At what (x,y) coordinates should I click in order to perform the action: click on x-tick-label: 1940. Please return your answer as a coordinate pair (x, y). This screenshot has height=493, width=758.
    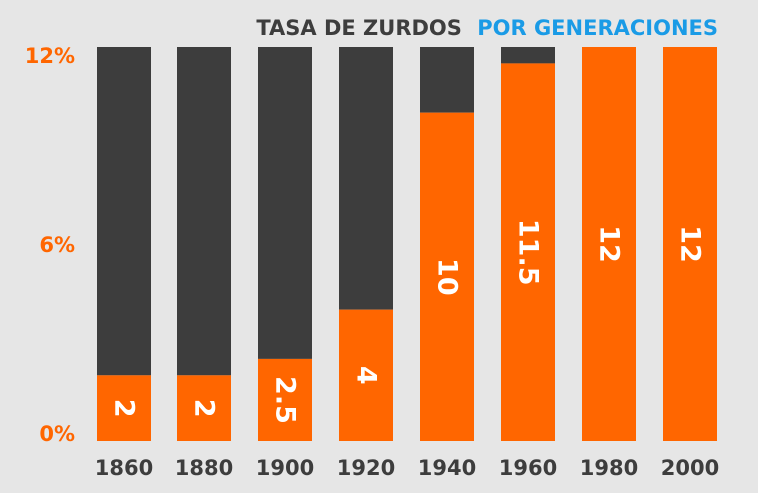
    Looking at the image, I should click on (447, 468).